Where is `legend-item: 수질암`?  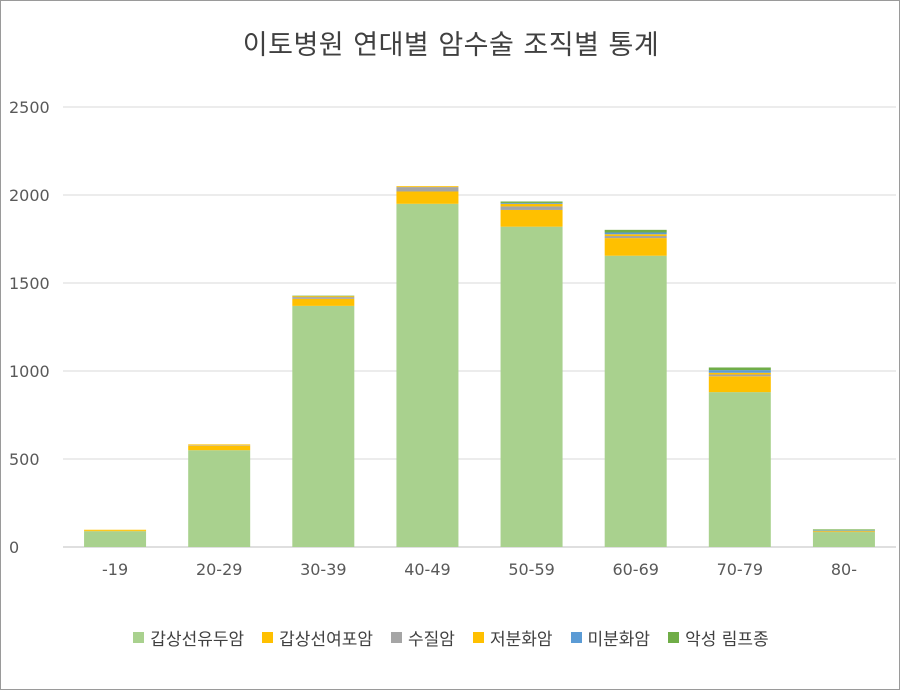 legend-item: 수질암 is located at coordinates (423, 637).